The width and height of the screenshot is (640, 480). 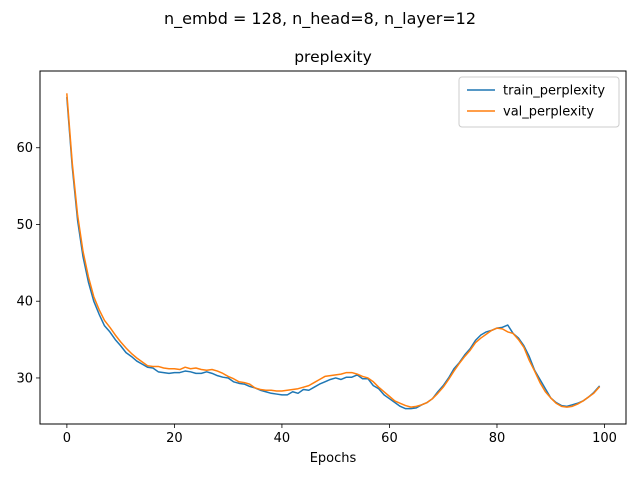 What do you see at coordinates (67, 438) in the screenshot?
I see `x-tick-label: 0` at bounding box center [67, 438].